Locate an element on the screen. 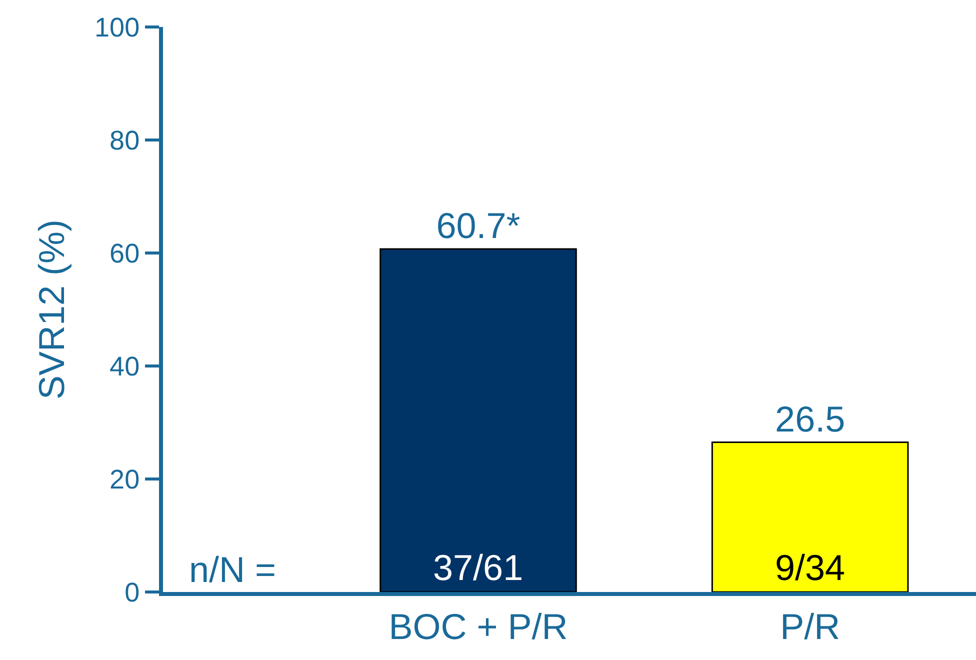  annotation: 9/34 is located at coordinates (810, 567).